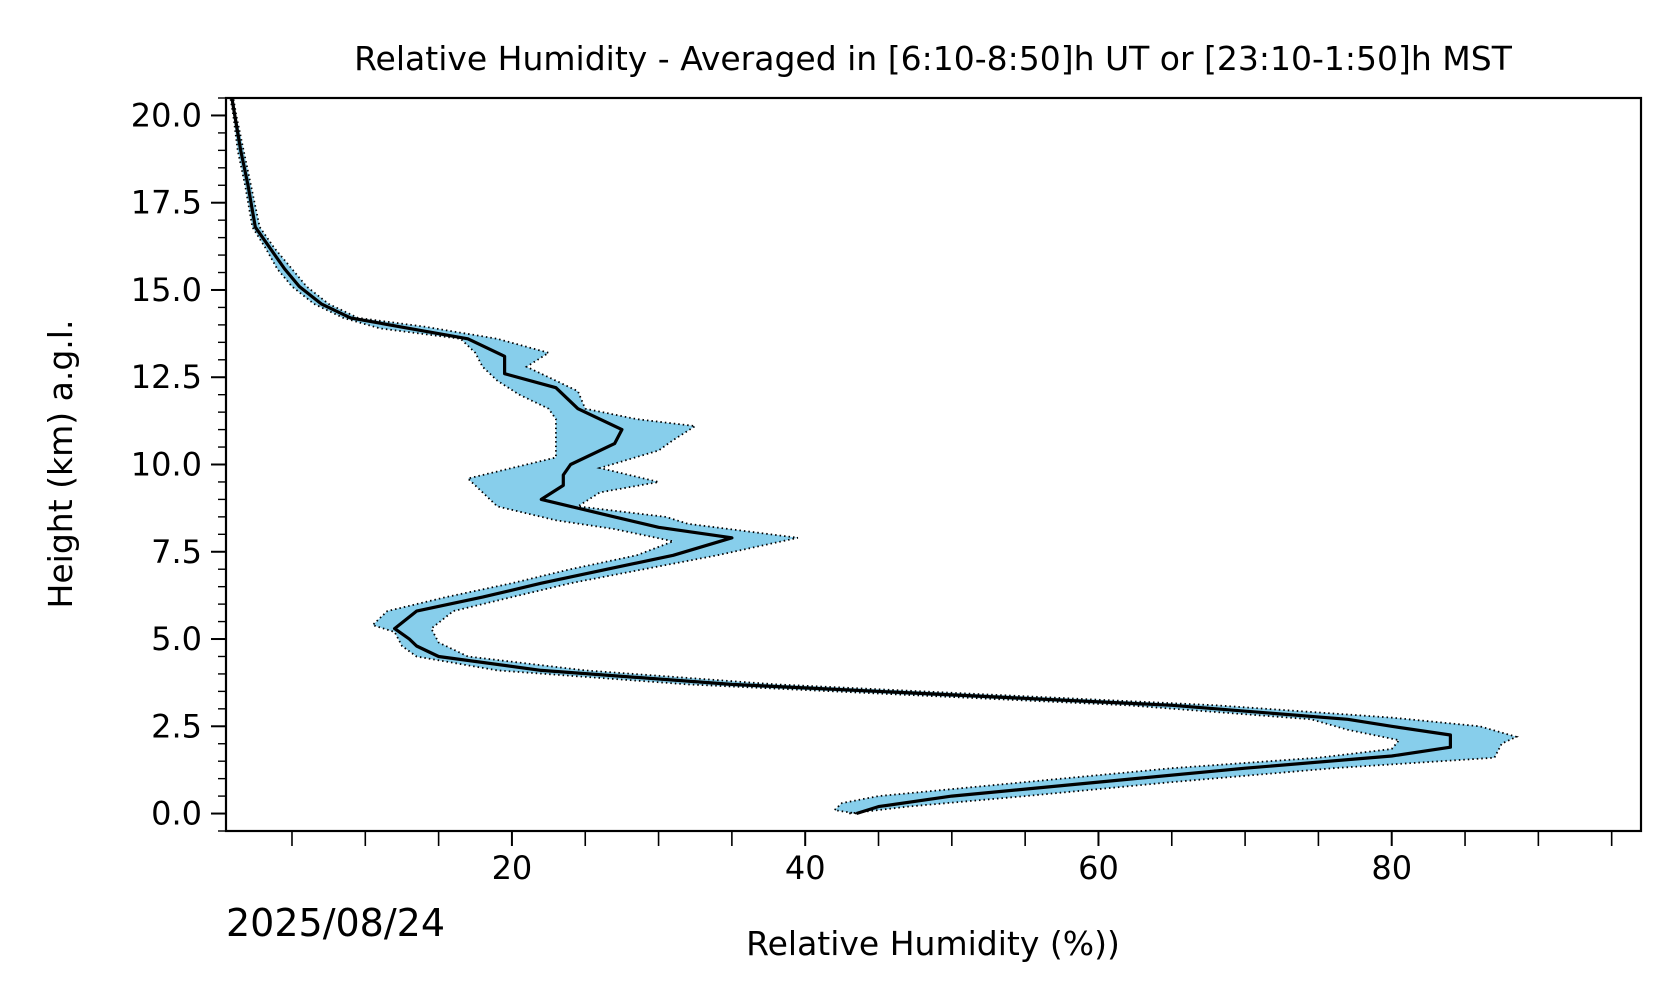  Describe the element at coordinates (60, 464) in the screenshot. I see `y-axis-label: Height (km) a.g.l.` at that location.